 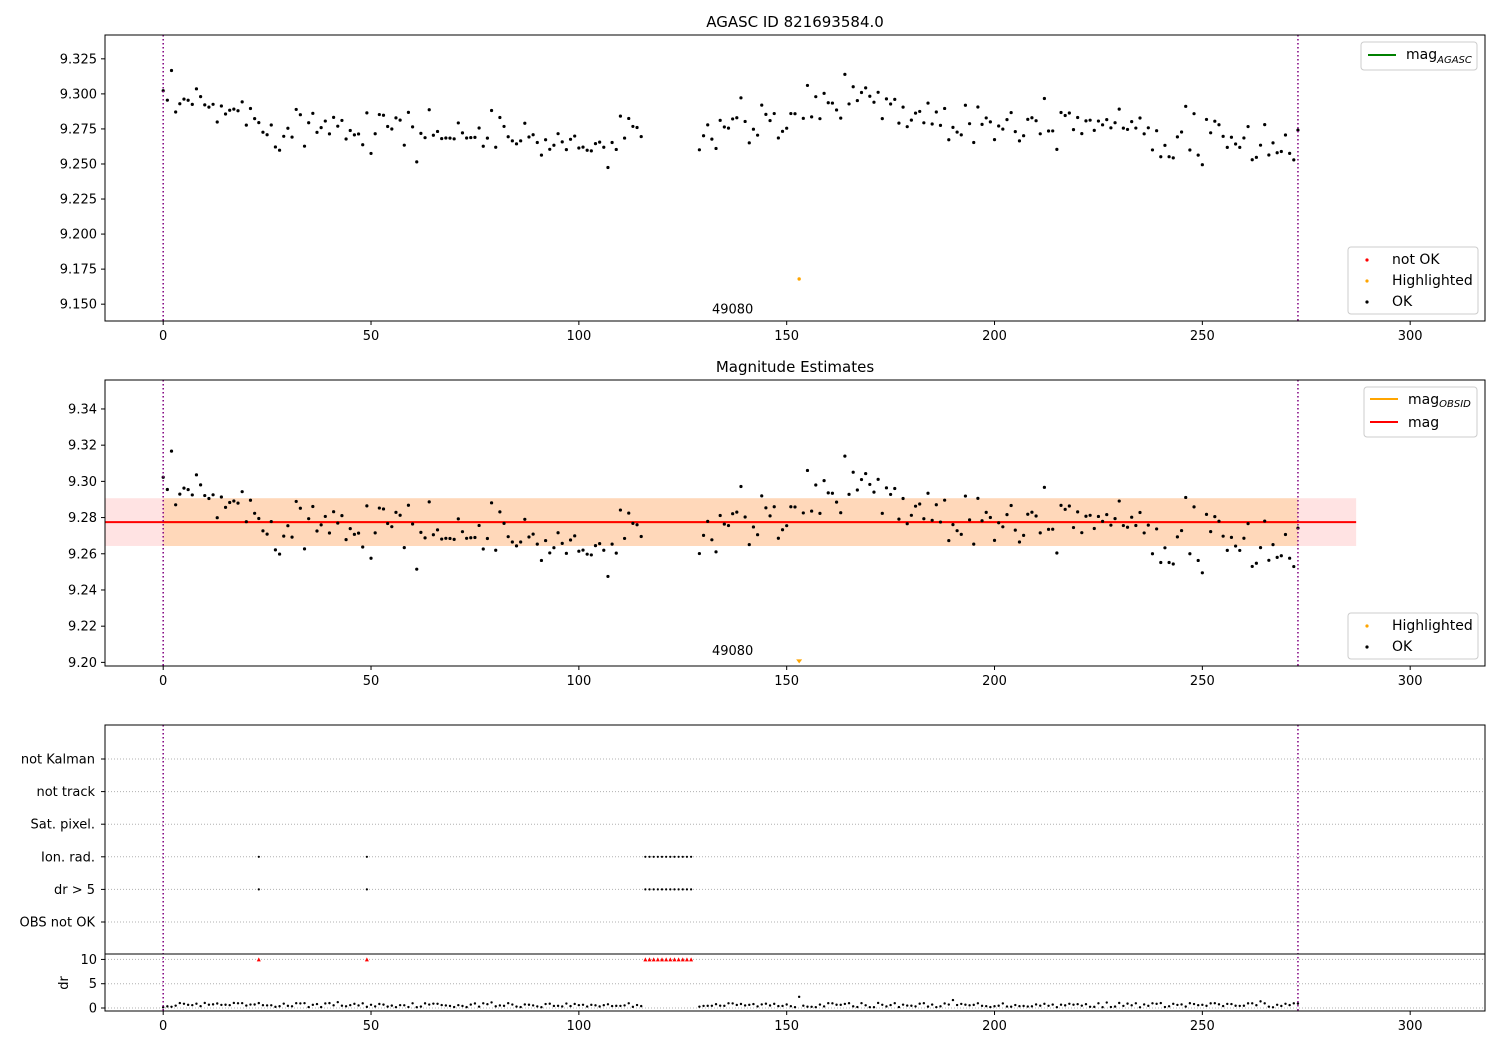 I want to click on legend-label-mag-agasc: magAGASC, so click(x=1439, y=56).